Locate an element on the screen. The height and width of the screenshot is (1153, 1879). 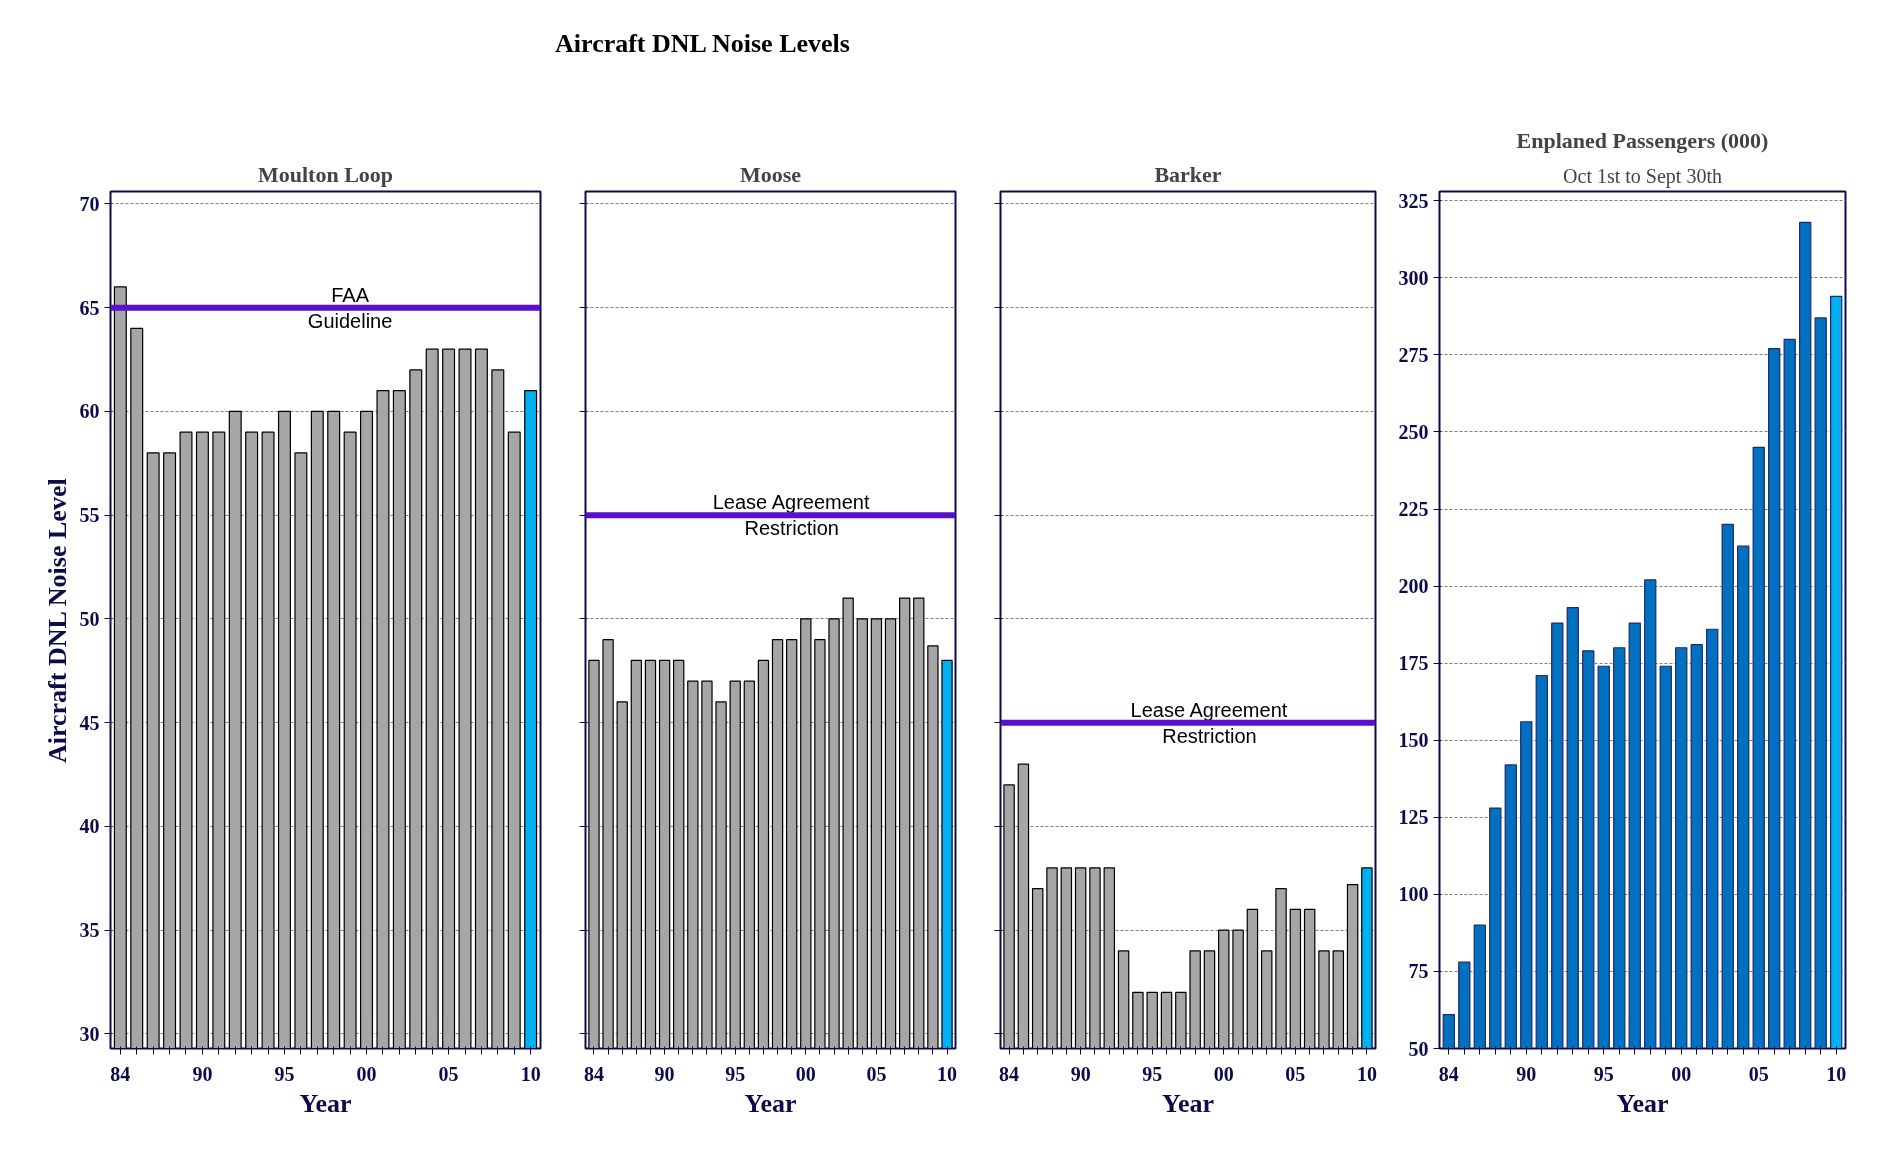
chart-title: Barker is located at coordinates (1188, 174).